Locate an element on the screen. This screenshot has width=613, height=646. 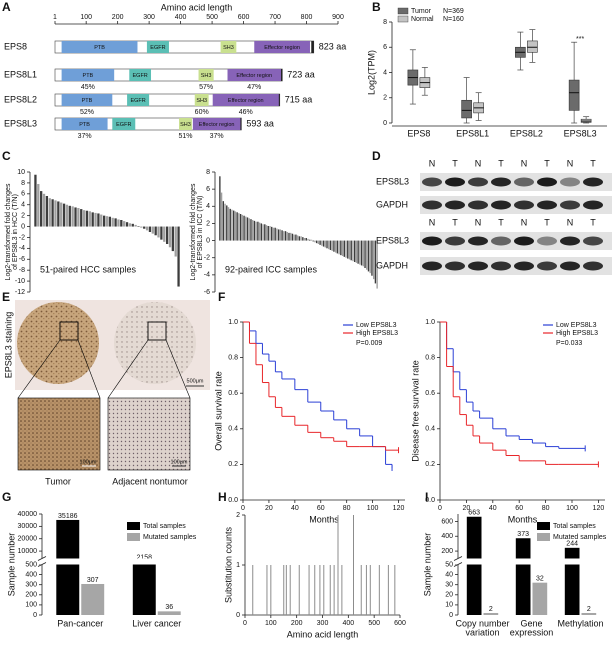
length-label: 593 aa is located at coordinates (260, 123).